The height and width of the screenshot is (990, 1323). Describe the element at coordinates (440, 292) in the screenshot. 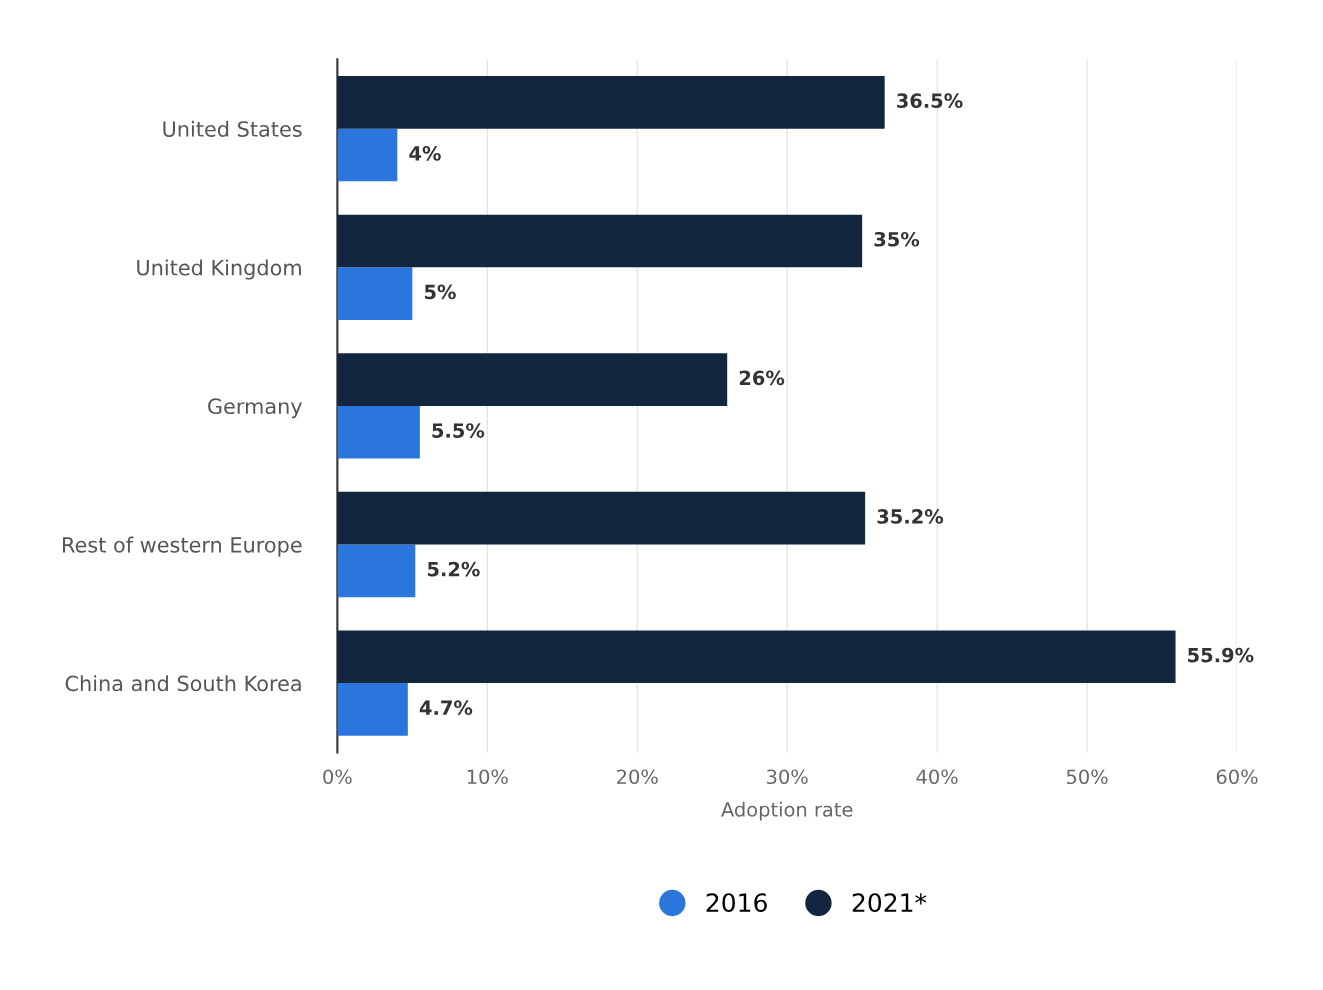

I see `data-label: 5%` at that location.